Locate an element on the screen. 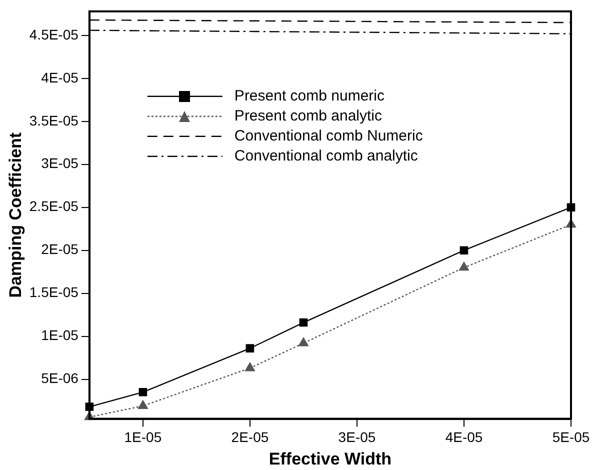 Image resolution: width=593 pixels, height=470 pixels. x-tick-label: 4E-05 is located at coordinates (464, 437).